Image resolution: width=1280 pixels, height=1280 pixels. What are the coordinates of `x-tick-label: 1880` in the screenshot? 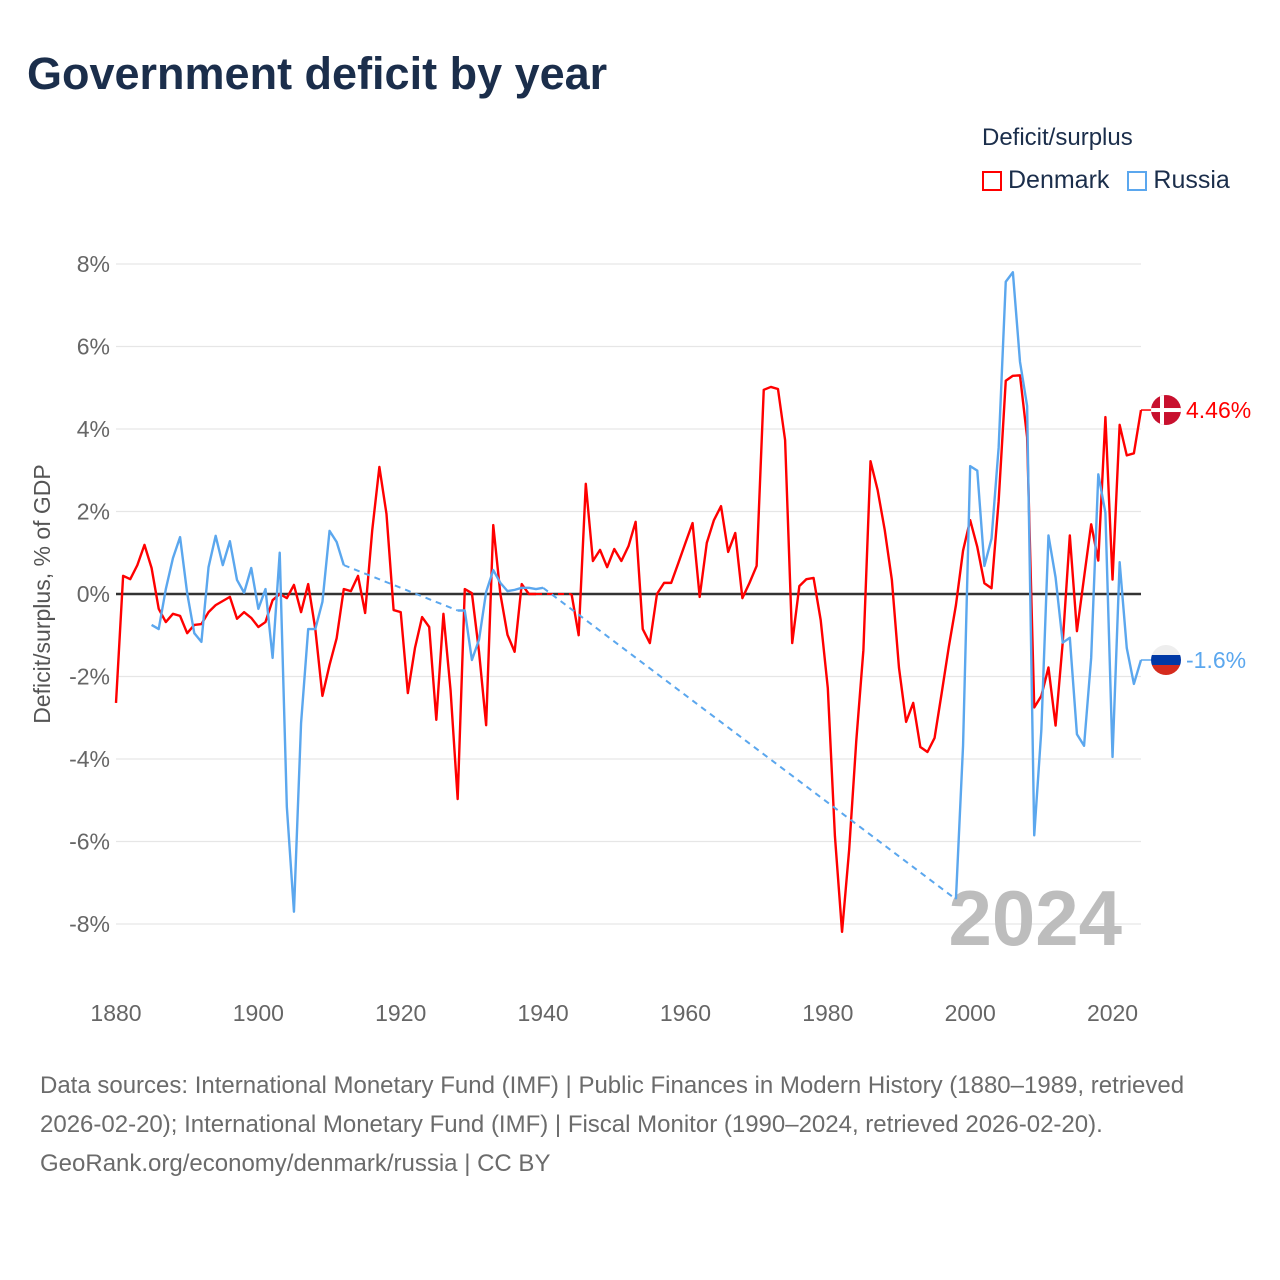 It's located at (115, 1013).